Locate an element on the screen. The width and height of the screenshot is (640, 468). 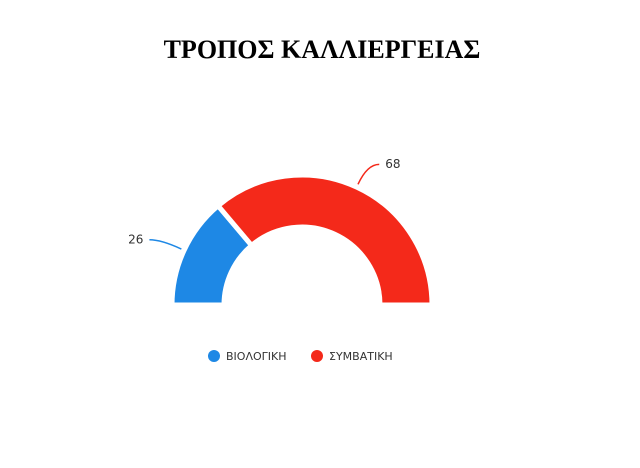
chart-title: ΤΡΟΠΟΣ ΚΑΛΛΙΕΡΓΕΙΑΣ is located at coordinates (322, 49).